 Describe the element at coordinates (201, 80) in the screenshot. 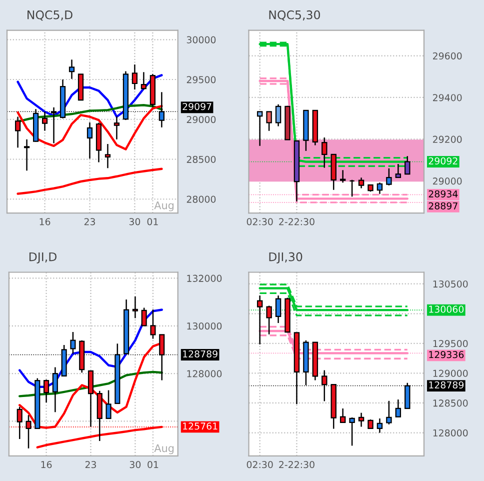

I see `y-tick-label: 29500` at that location.